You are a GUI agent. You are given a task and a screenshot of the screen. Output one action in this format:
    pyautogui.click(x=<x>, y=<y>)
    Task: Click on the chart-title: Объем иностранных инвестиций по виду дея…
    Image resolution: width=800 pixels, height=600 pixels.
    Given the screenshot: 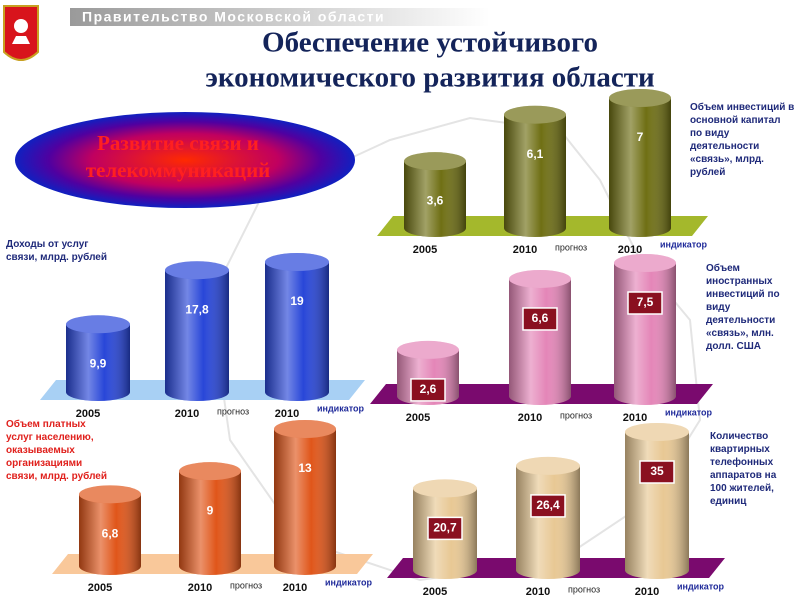 What is the action you would take?
    pyautogui.click(x=743, y=307)
    